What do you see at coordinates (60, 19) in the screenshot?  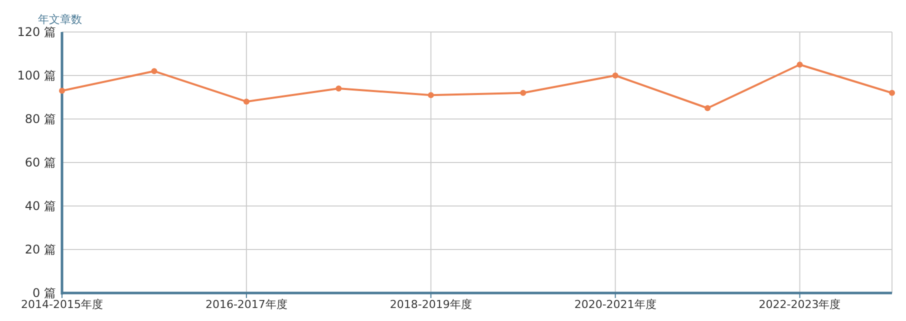 I see `y-axis-title: 年文章数` at bounding box center [60, 19].